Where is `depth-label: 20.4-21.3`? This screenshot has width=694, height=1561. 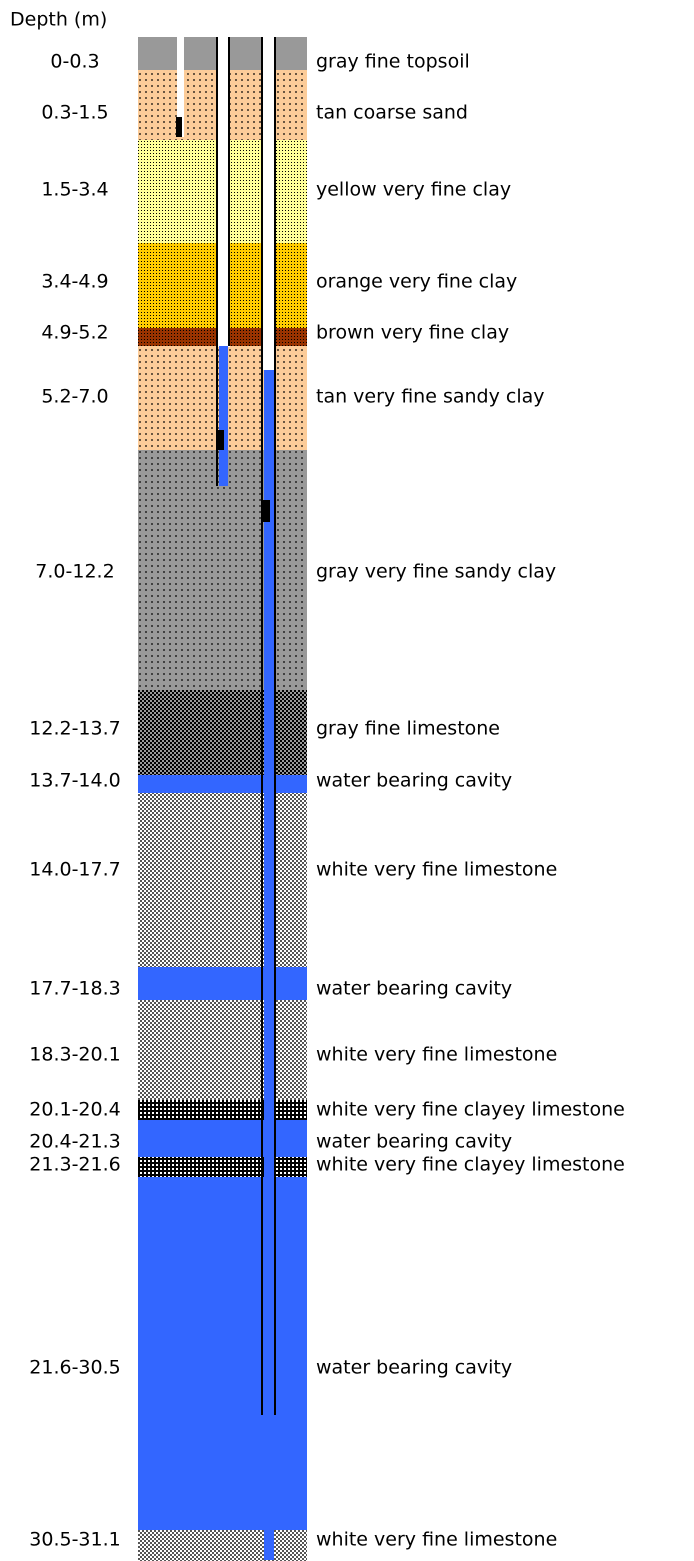
depth-label: 20.4-21.3 is located at coordinates (74, 1142).